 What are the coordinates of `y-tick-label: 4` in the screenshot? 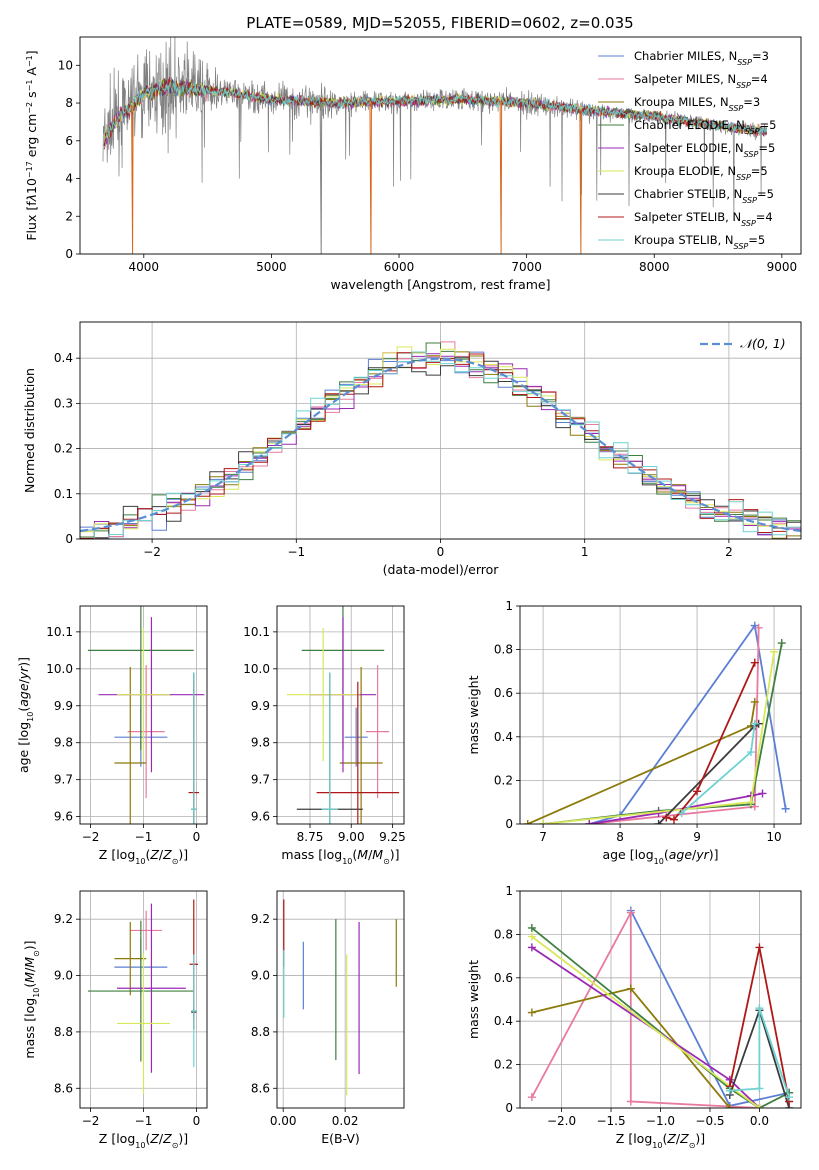 It's located at (69, 179).